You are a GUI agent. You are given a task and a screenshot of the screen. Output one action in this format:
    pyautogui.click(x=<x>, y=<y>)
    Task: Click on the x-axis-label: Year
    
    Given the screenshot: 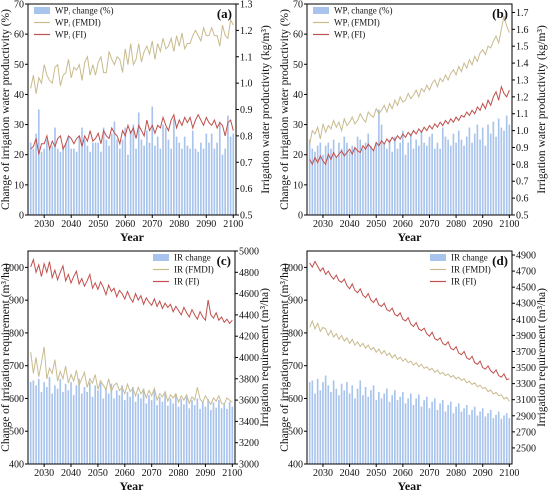 What is the action you would take?
    pyautogui.click(x=132, y=486)
    